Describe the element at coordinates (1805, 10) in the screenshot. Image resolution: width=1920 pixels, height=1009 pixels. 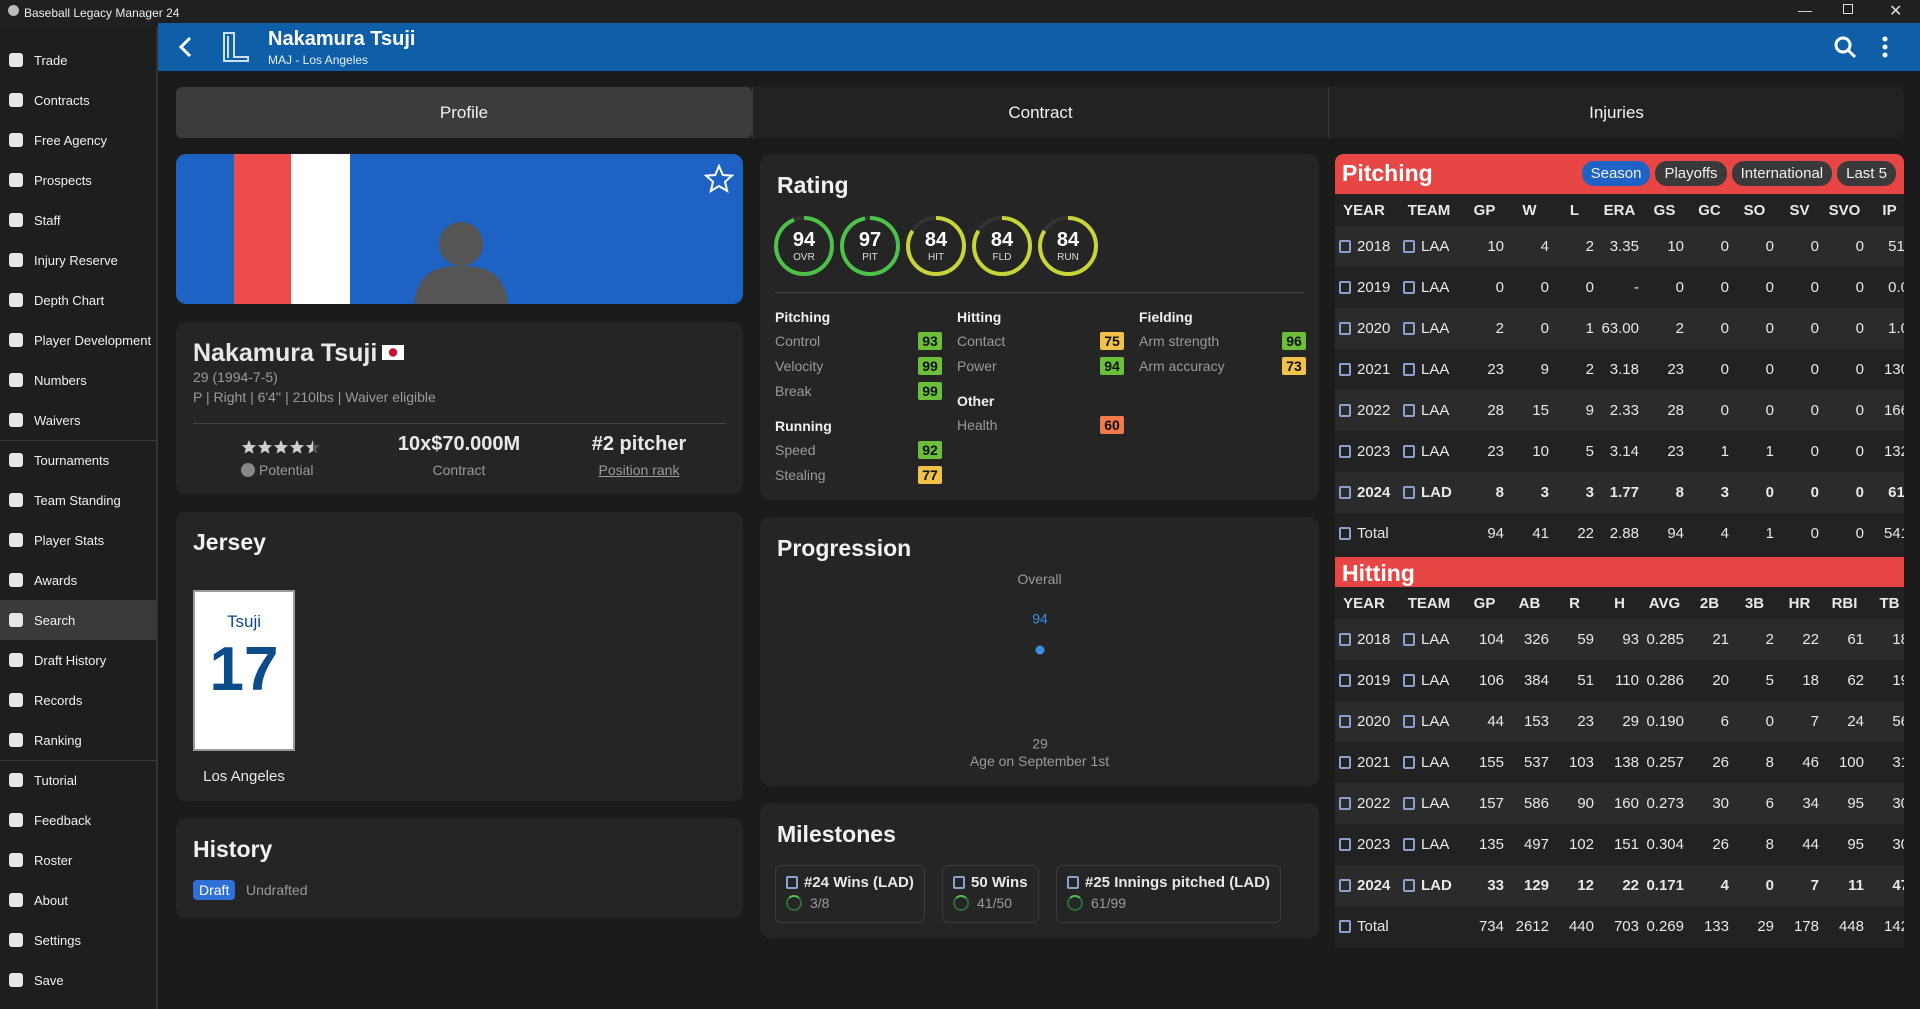
I see `minimize-button: —` at that location.